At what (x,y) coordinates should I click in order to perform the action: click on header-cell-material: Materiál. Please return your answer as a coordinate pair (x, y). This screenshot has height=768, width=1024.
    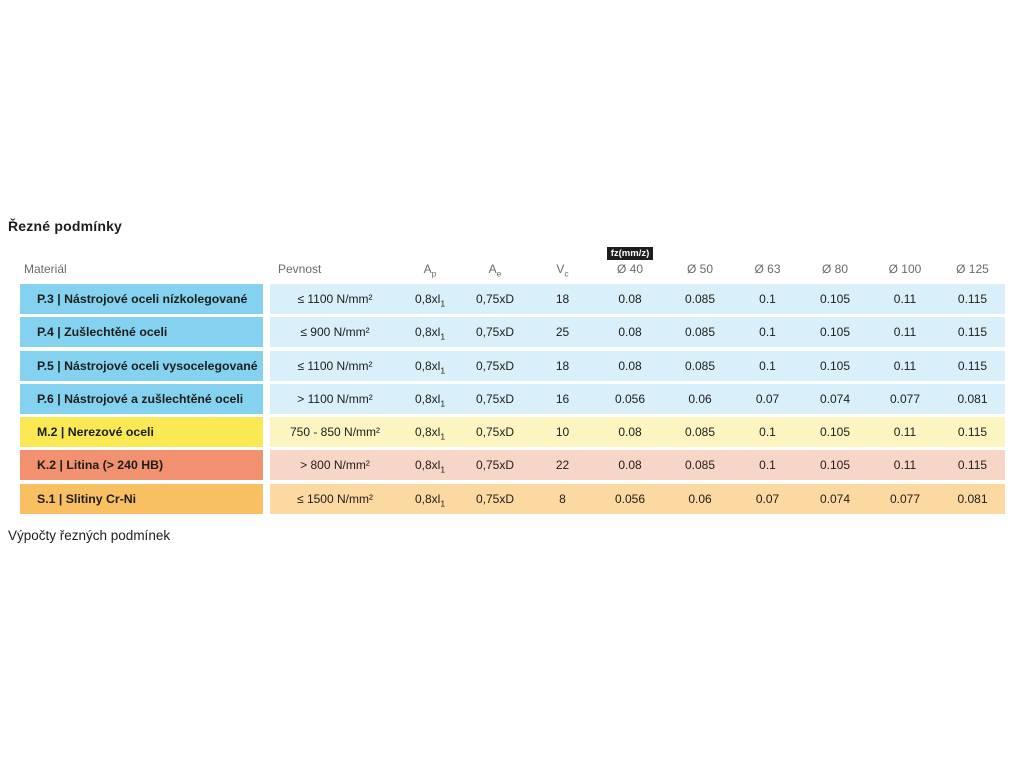
    Looking at the image, I should click on (45, 269).